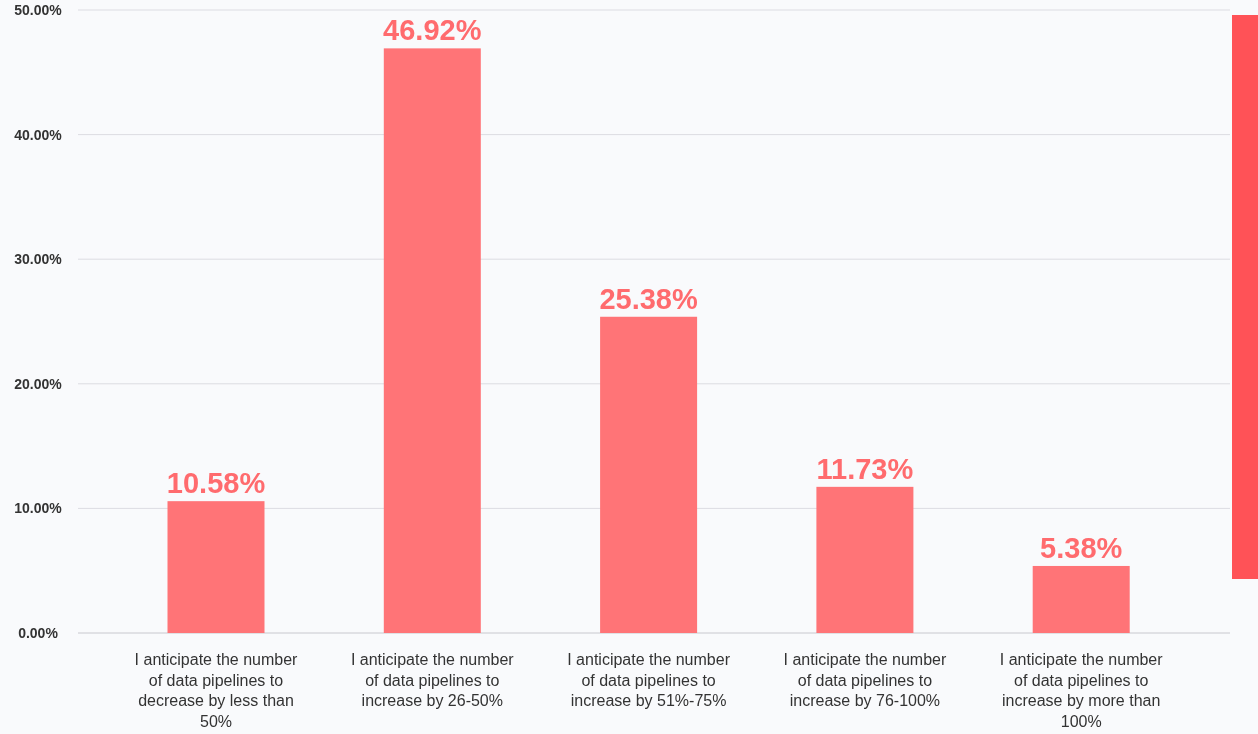 This screenshot has height=734, width=1258. Describe the element at coordinates (865, 680) in the screenshot. I see `x-tick-label: I anticipate the number of data pipelines to increase by 76-100%` at that location.